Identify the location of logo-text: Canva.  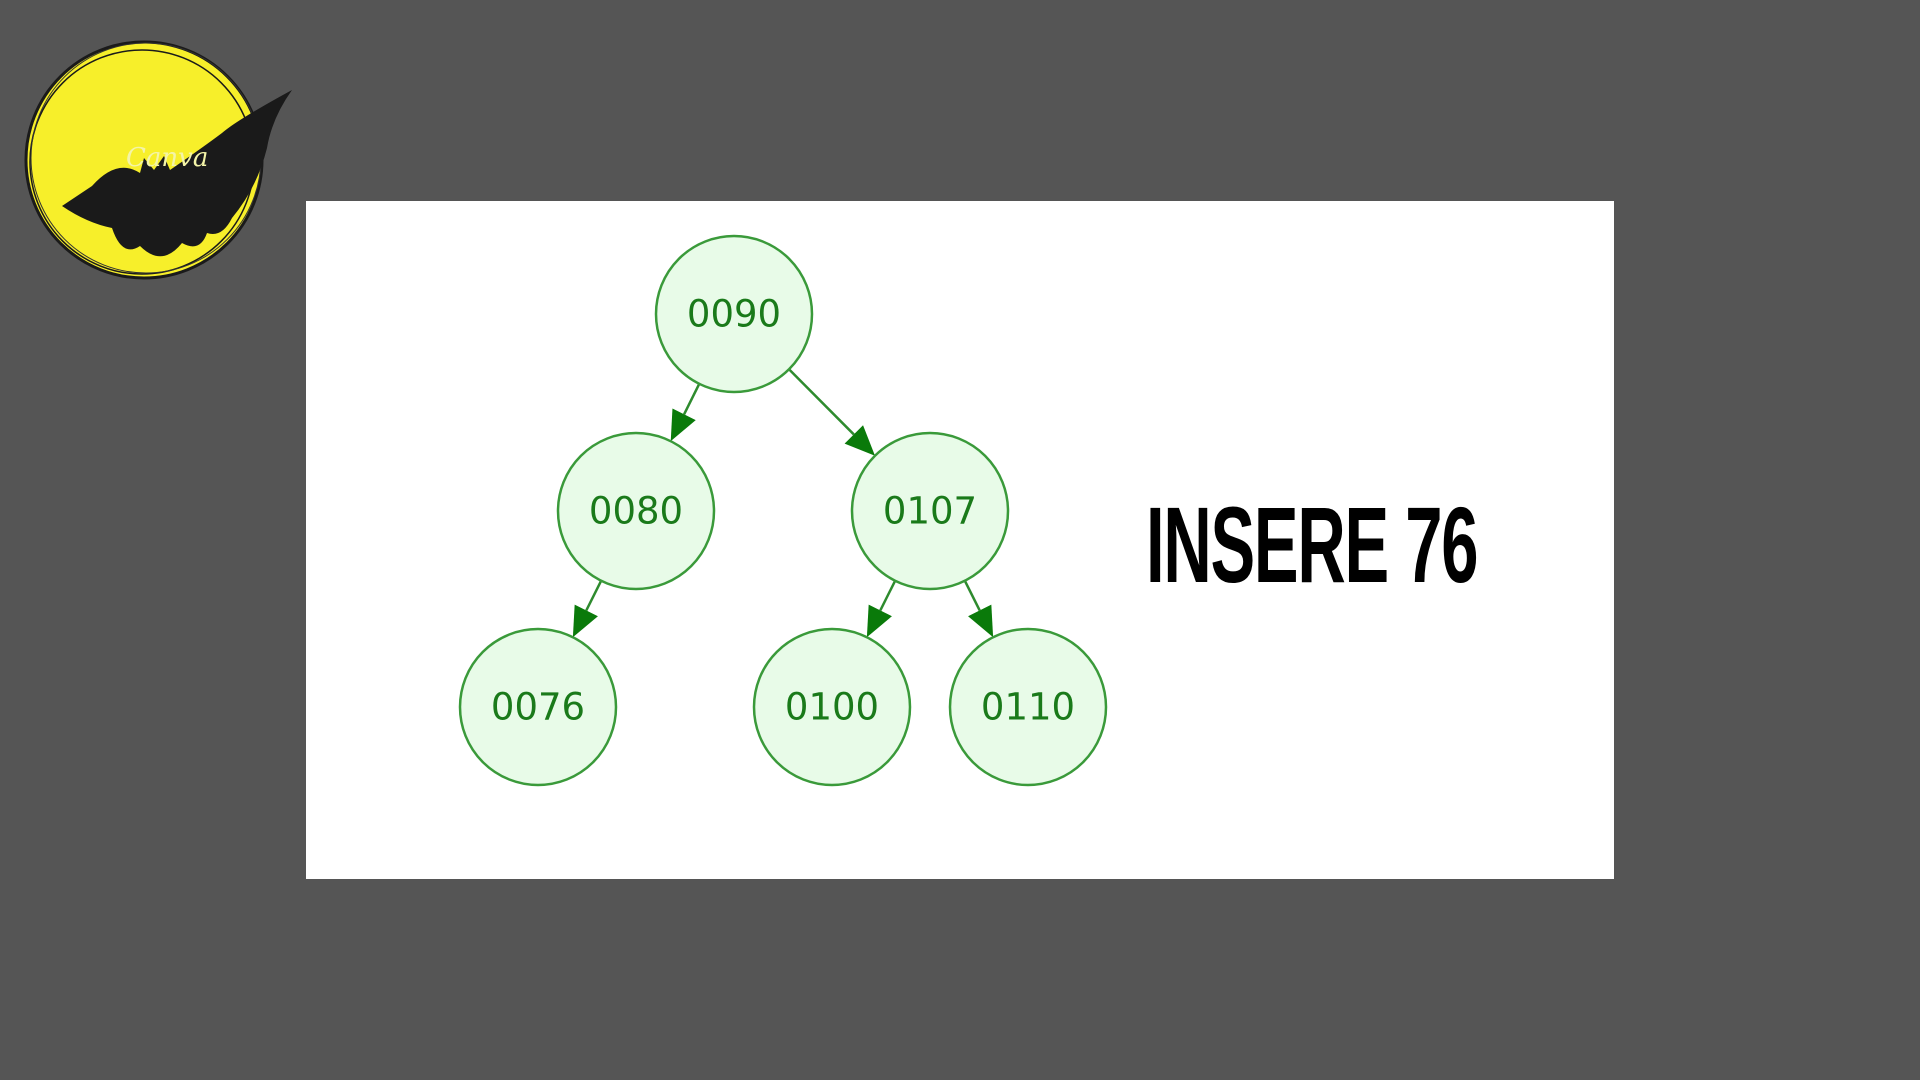
(167, 158).